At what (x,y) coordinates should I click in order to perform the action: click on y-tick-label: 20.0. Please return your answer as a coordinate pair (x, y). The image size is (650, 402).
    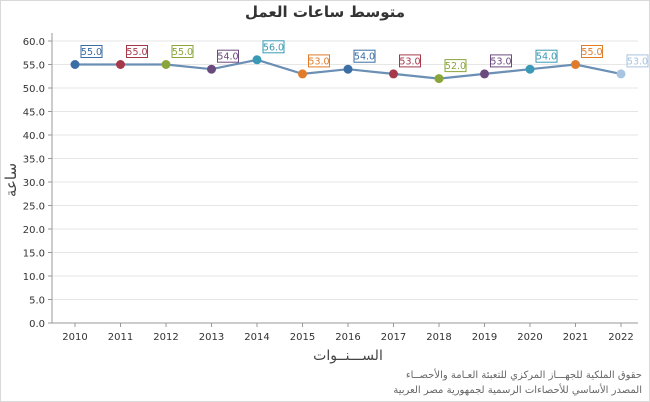
    Looking at the image, I should click on (34, 230).